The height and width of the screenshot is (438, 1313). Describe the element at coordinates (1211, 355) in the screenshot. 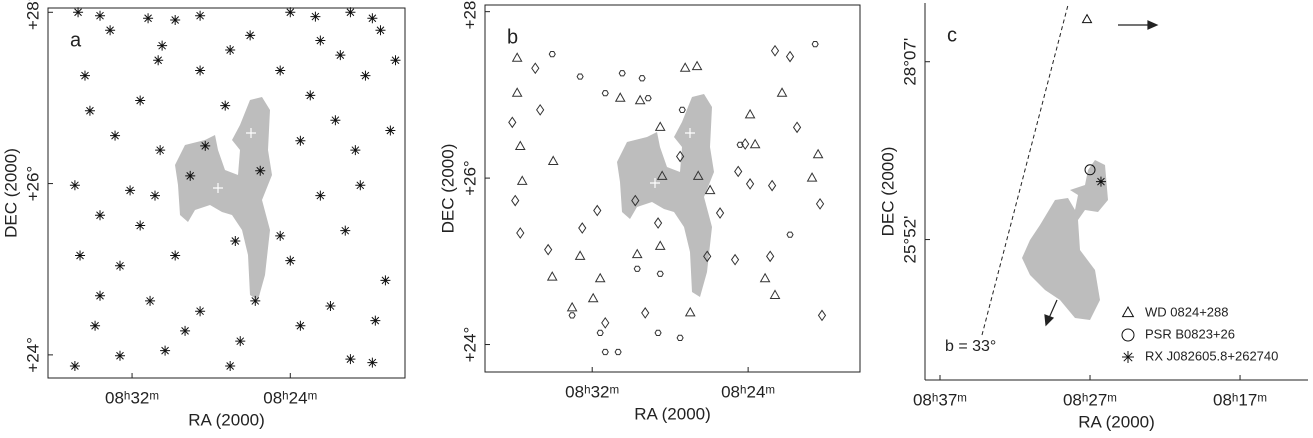

I see `legend-label: RX J082605.8+262740` at that location.